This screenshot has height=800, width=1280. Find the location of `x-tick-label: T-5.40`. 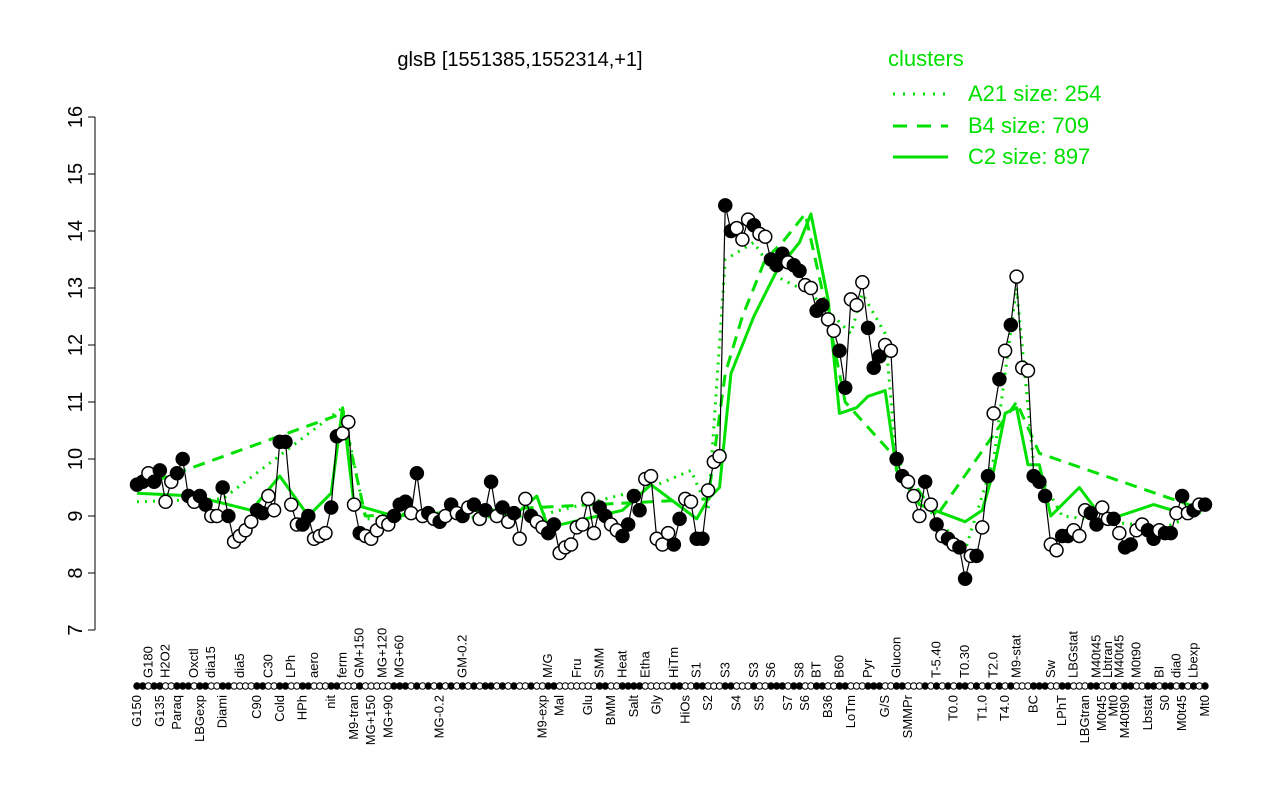

x-tick-label: T-5.40 is located at coordinates (936, 659).